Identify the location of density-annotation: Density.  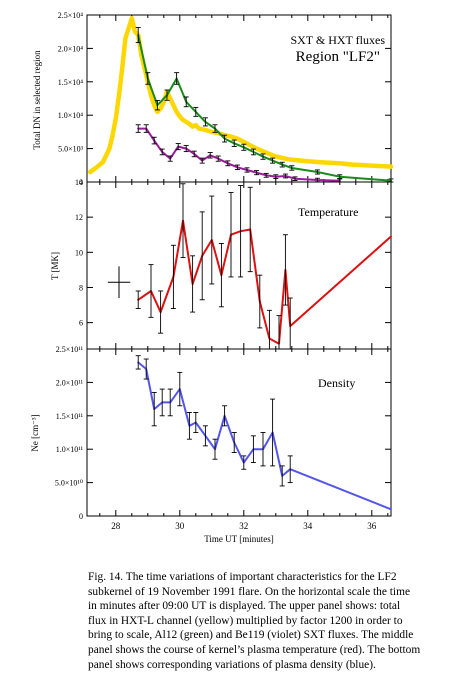
(336, 383).